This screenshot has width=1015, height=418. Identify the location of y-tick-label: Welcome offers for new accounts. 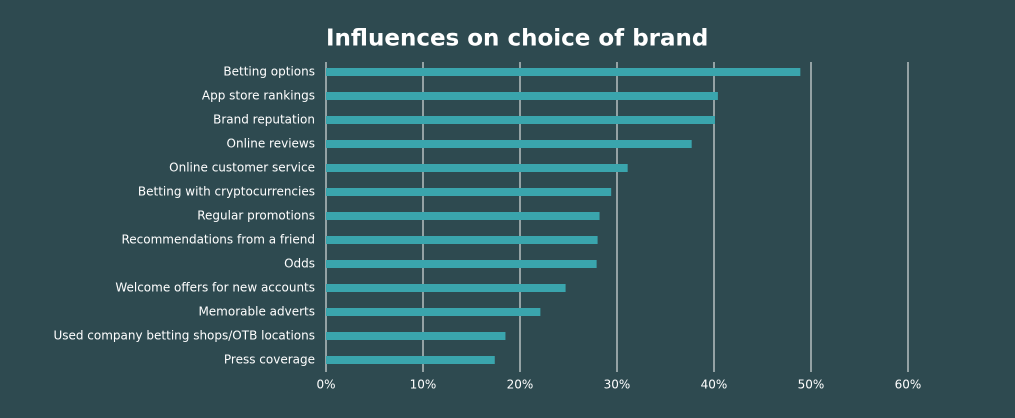
(215, 288).